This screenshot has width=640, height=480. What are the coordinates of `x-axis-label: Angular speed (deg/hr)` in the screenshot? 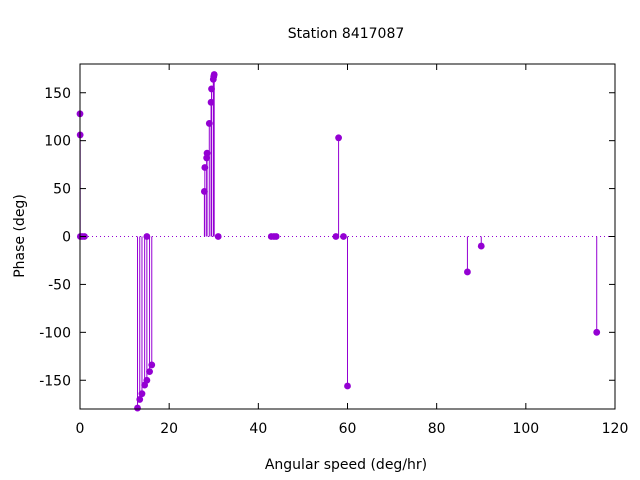 It's located at (346, 465).